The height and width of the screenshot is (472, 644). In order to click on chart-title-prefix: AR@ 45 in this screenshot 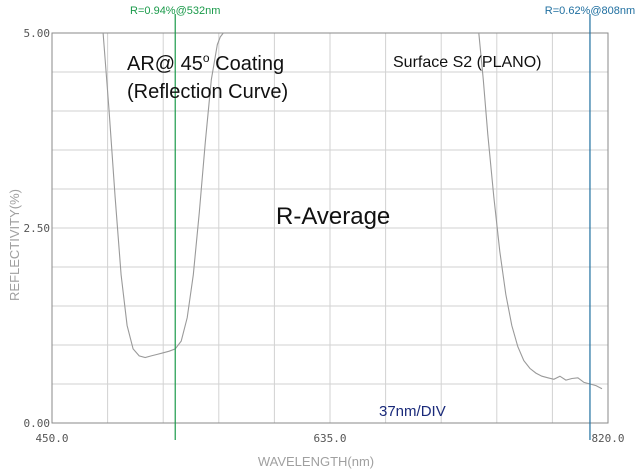, I will do `click(165, 64)`.